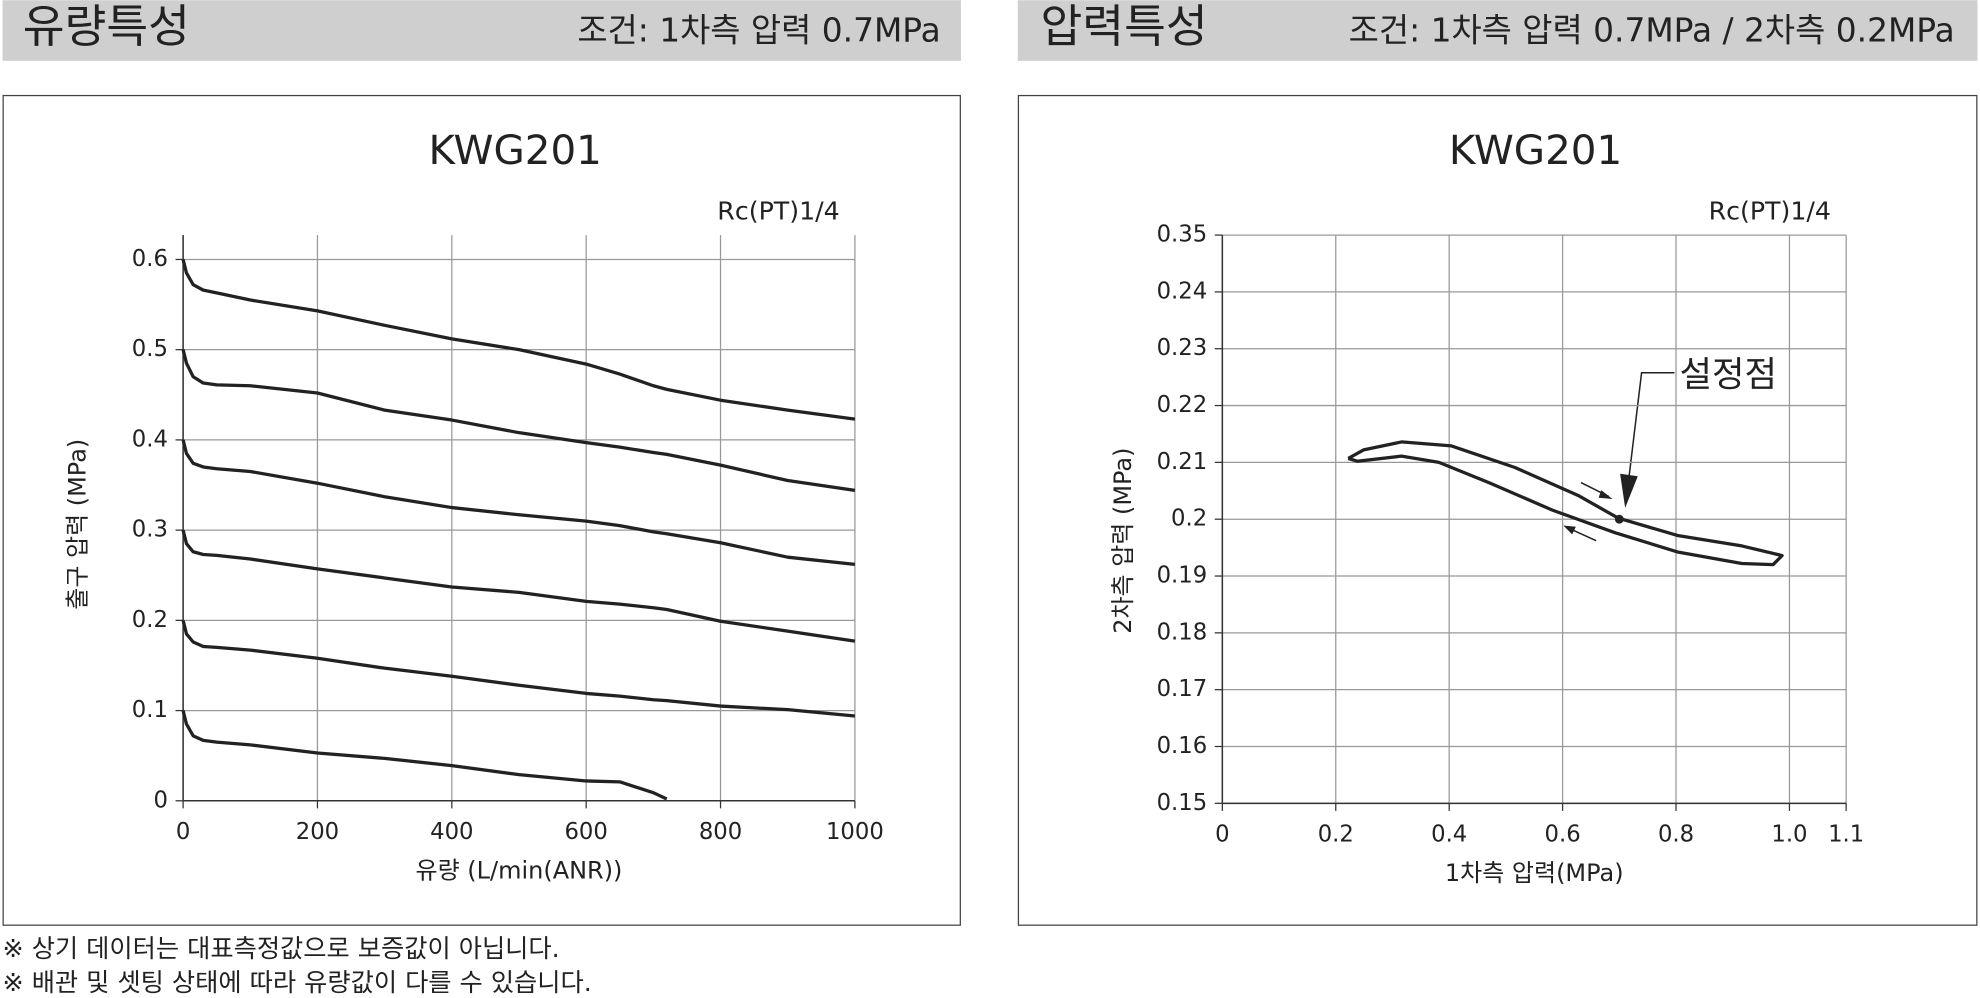 This screenshot has width=1980, height=998. What do you see at coordinates (150, 349) in the screenshot?
I see `y-tick-label: 0.5` at bounding box center [150, 349].